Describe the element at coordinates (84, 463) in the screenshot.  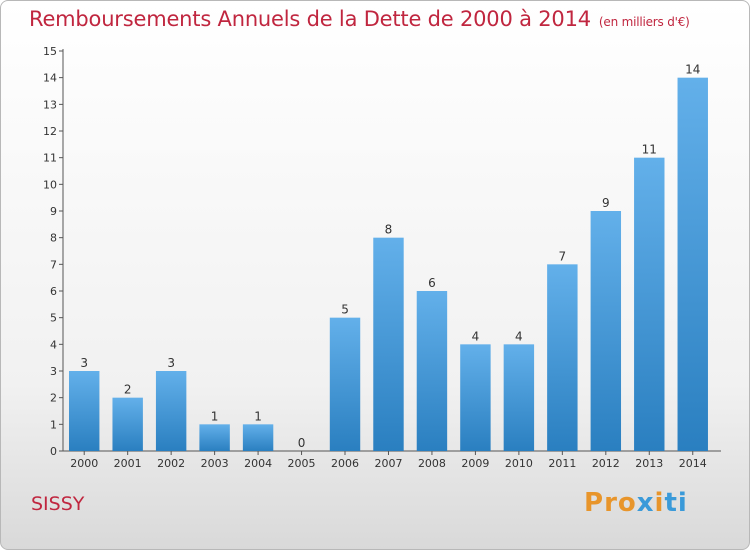
I see `x-tick-label: 2000` at that location.